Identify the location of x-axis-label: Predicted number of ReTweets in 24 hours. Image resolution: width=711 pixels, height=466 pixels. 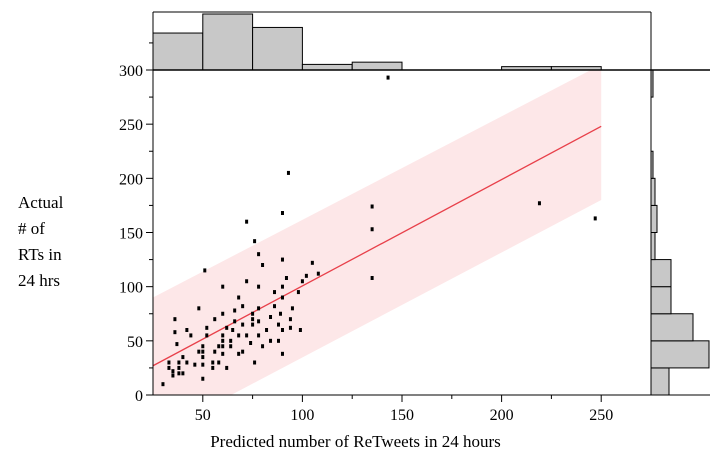
(355, 441).